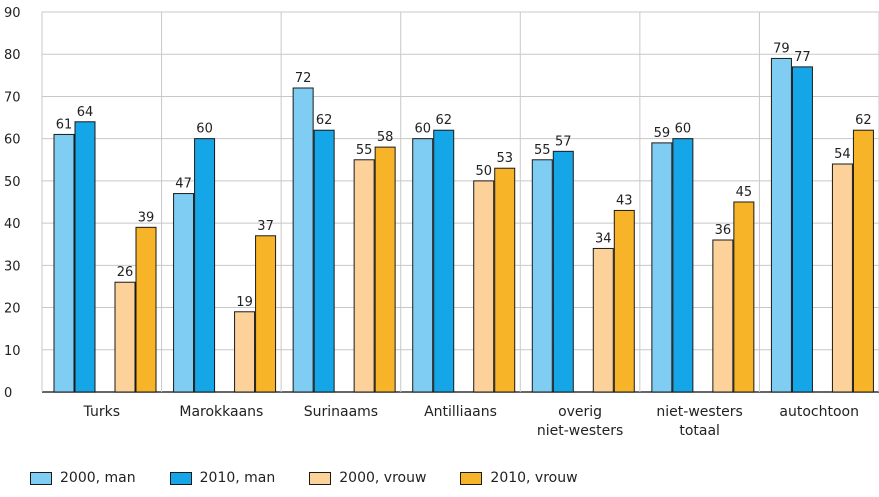 This screenshot has width=879, height=497. What do you see at coordinates (819, 412) in the screenshot?
I see `x-tick-label: autochtoon` at bounding box center [819, 412].